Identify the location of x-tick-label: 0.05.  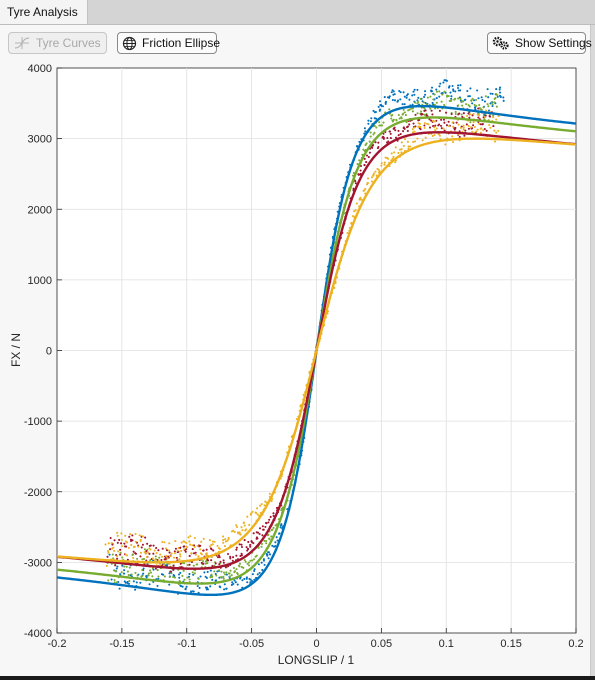
(381, 644).